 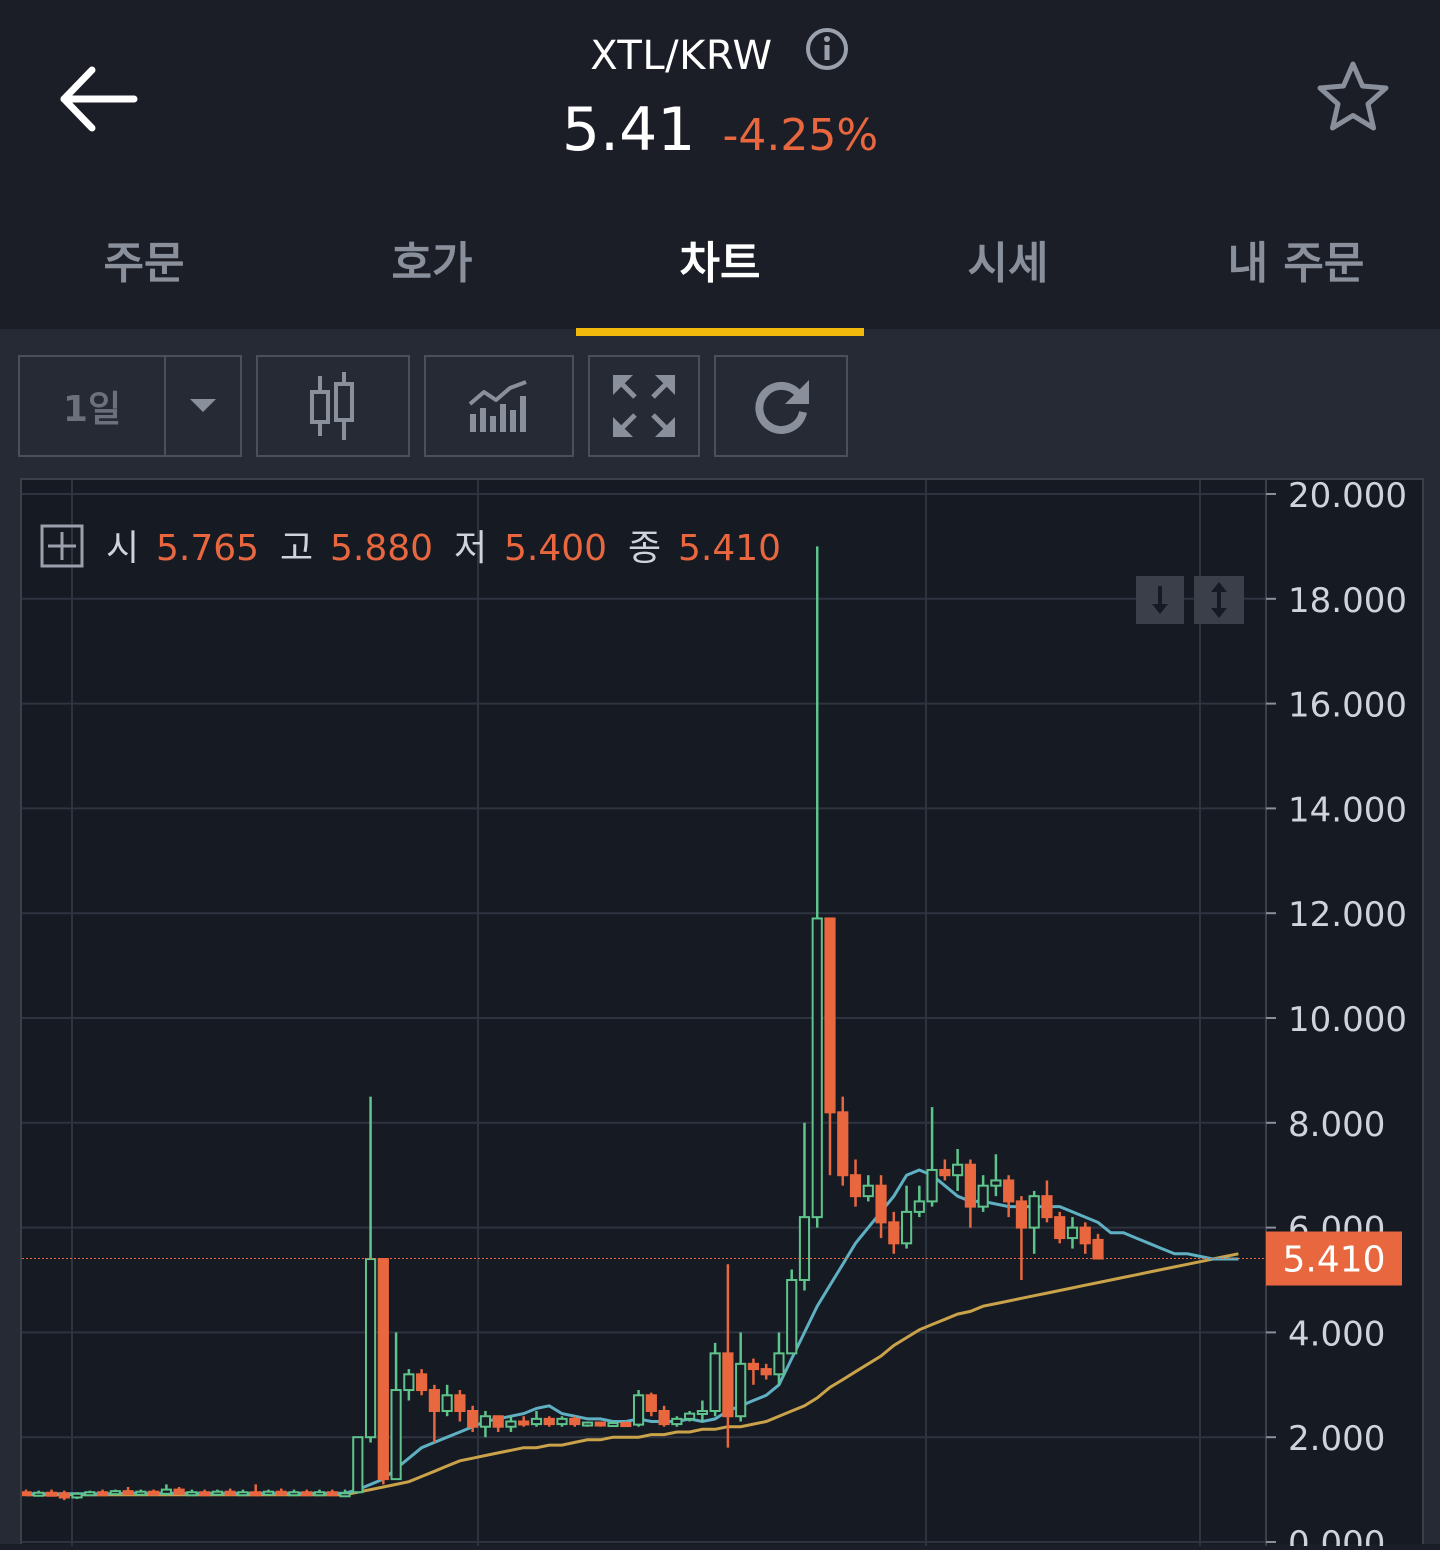 I want to click on back-button, so click(x=99, y=99).